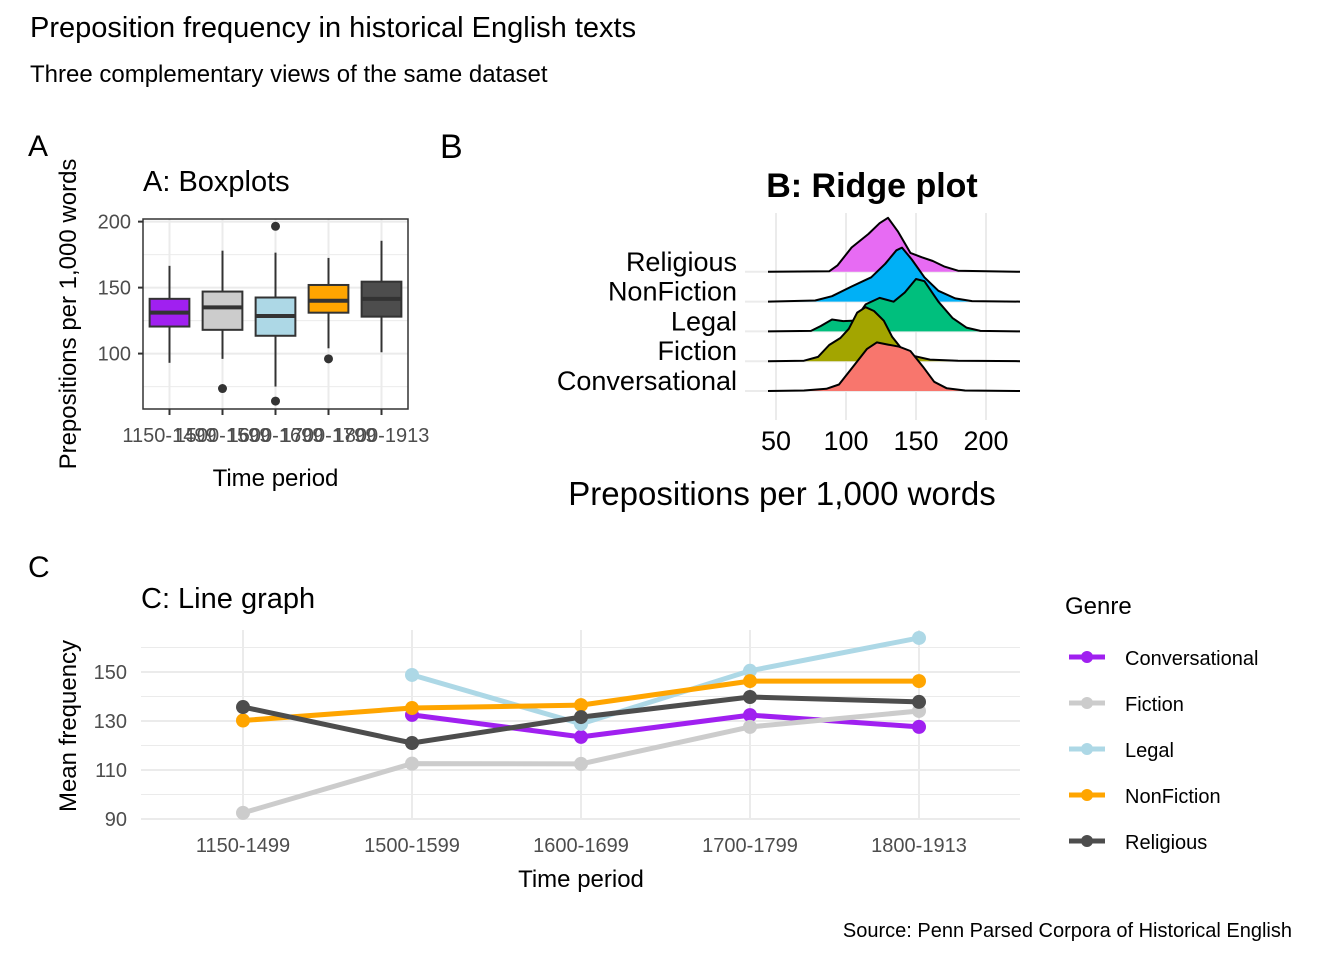  I want to click on ridge-fill-legal, so click(894, 305).